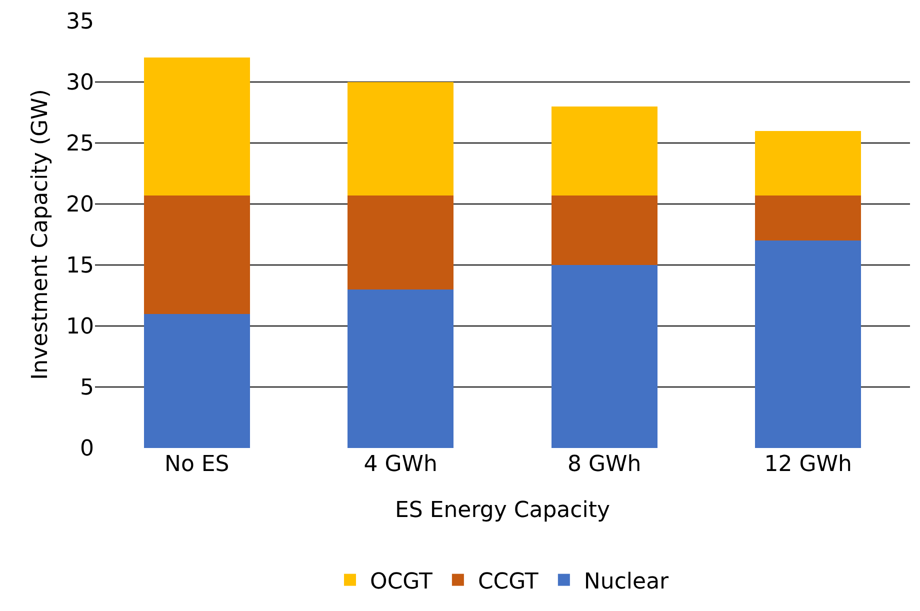 Image resolution: width=920 pixels, height=611 pixels. What do you see at coordinates (627, 581) in the screenshot?
I see `legend-label: Nuclear` at bounding box center [627, 581].